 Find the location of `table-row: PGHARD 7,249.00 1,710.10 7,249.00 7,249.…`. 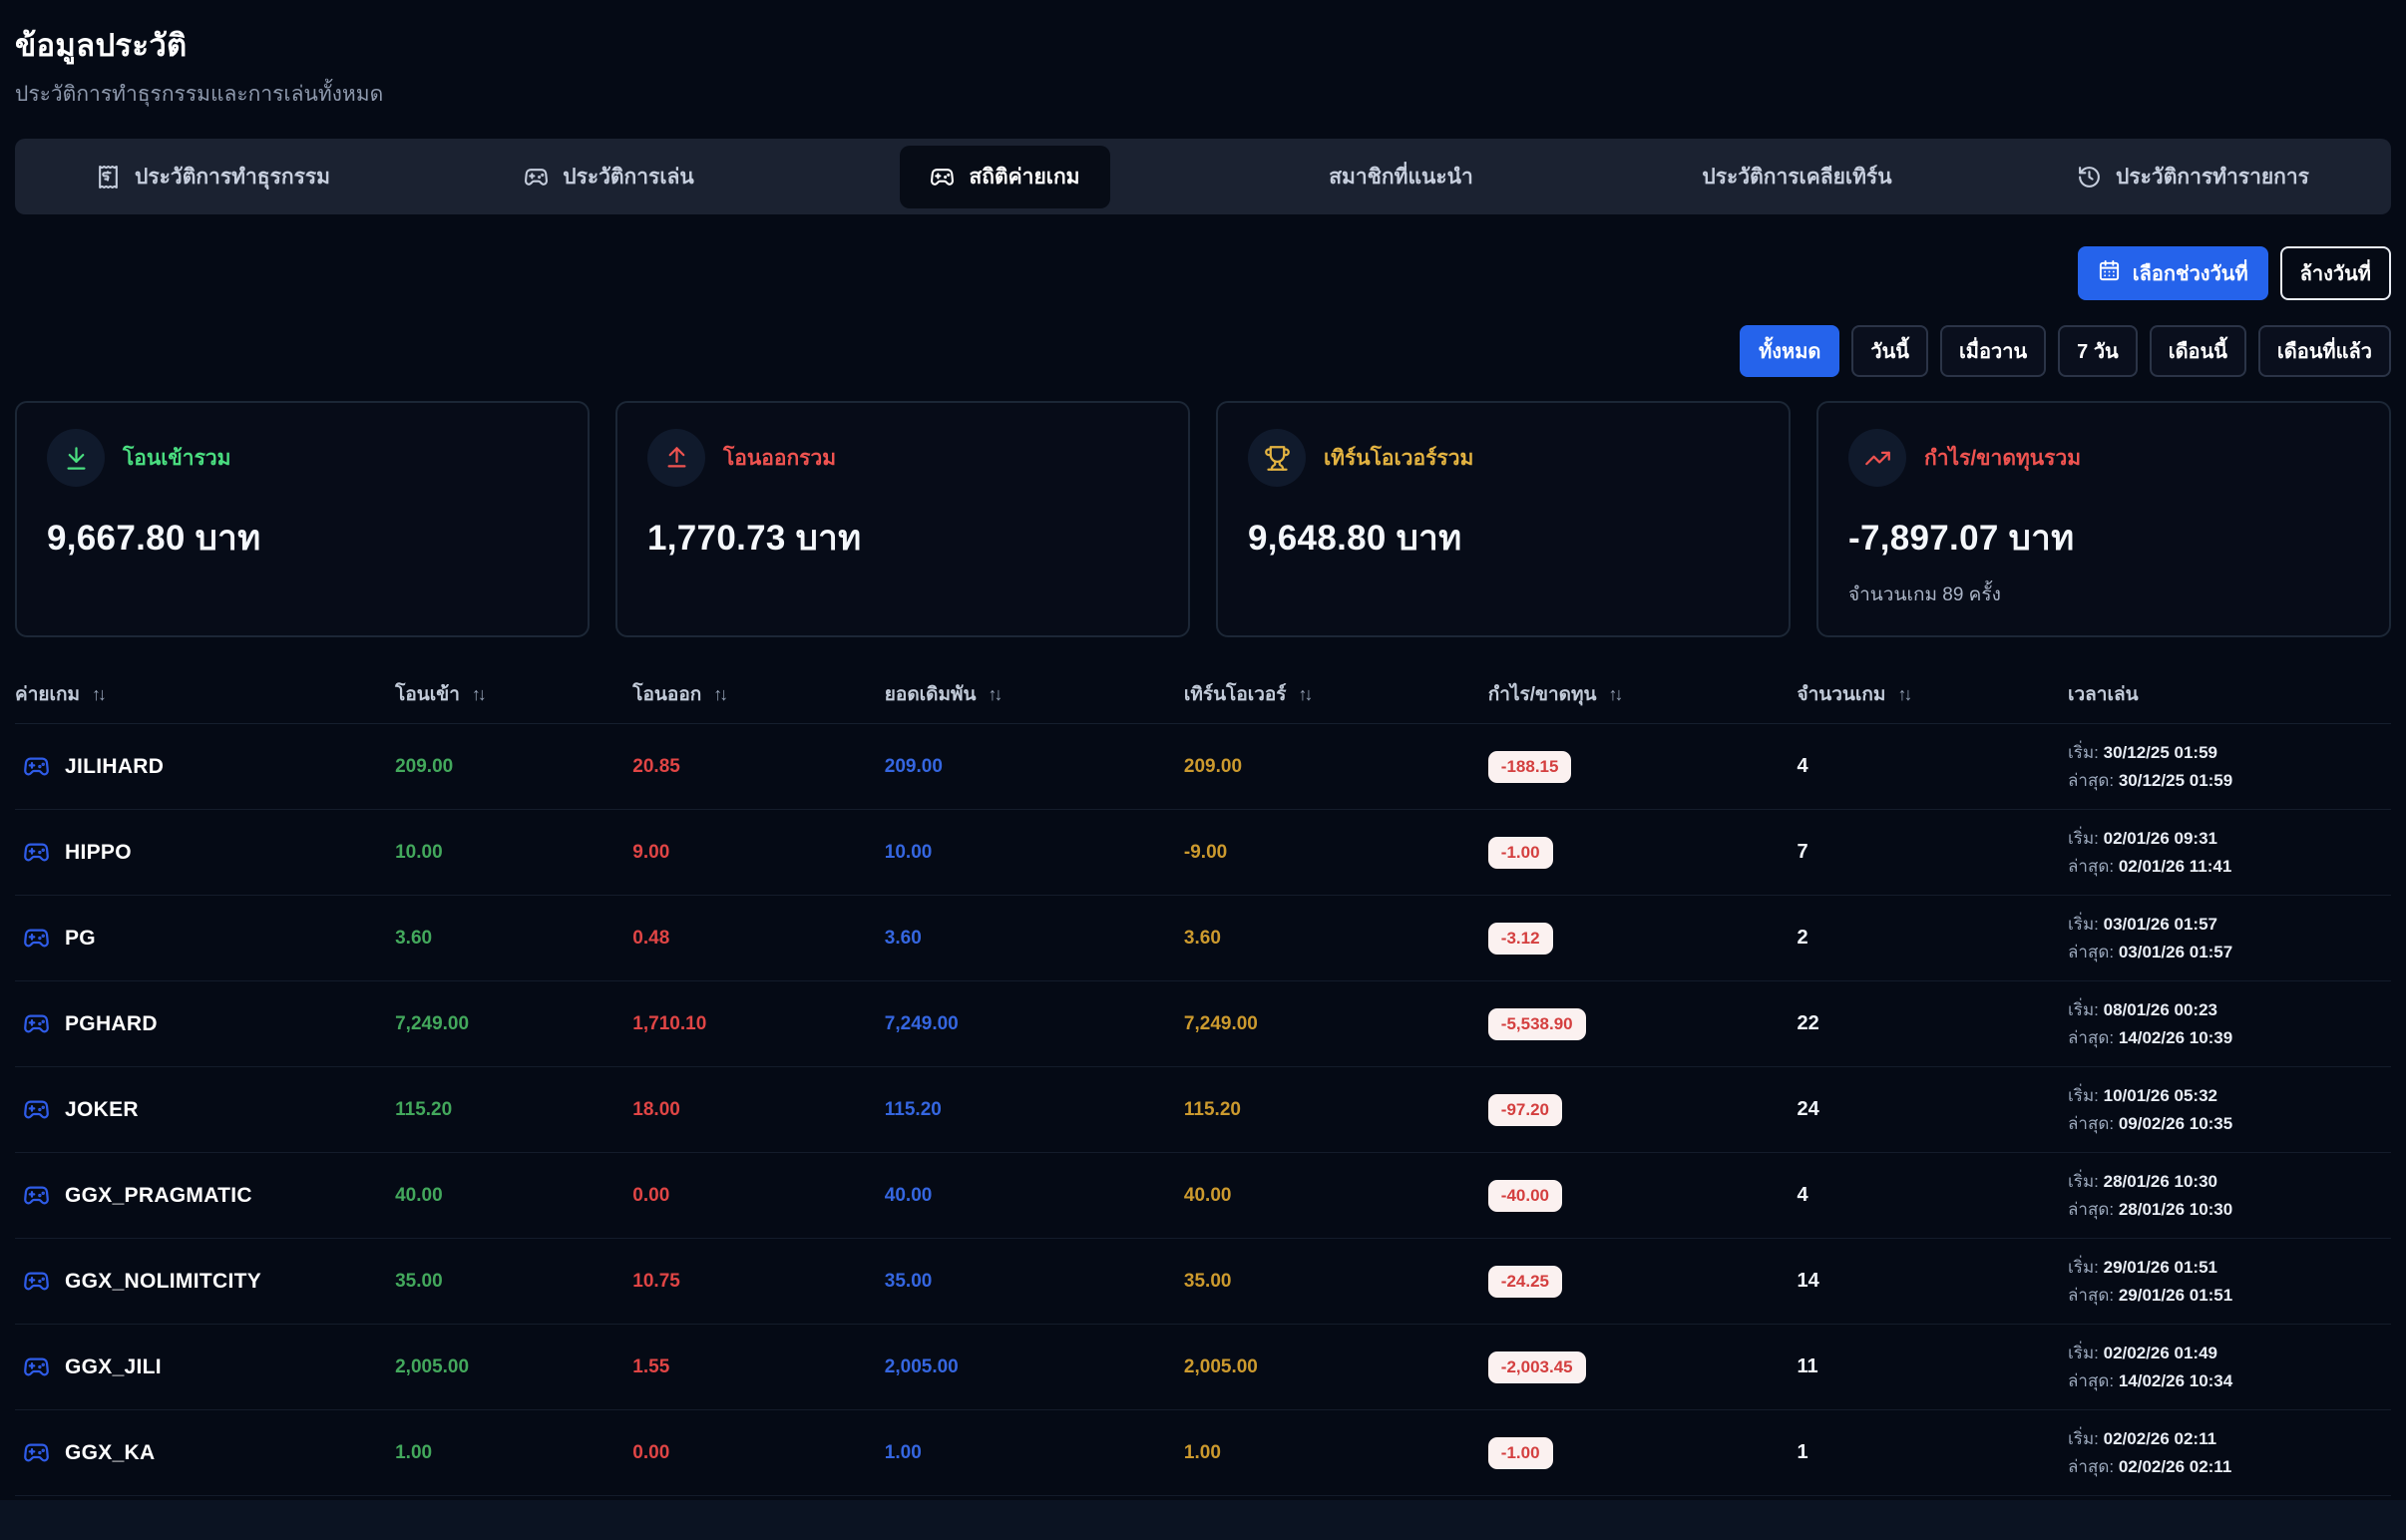

table-row: PGHARD 7,249.00 1,710.10 7,249.00 7,249.… is located at coordinates (1203, 1024).